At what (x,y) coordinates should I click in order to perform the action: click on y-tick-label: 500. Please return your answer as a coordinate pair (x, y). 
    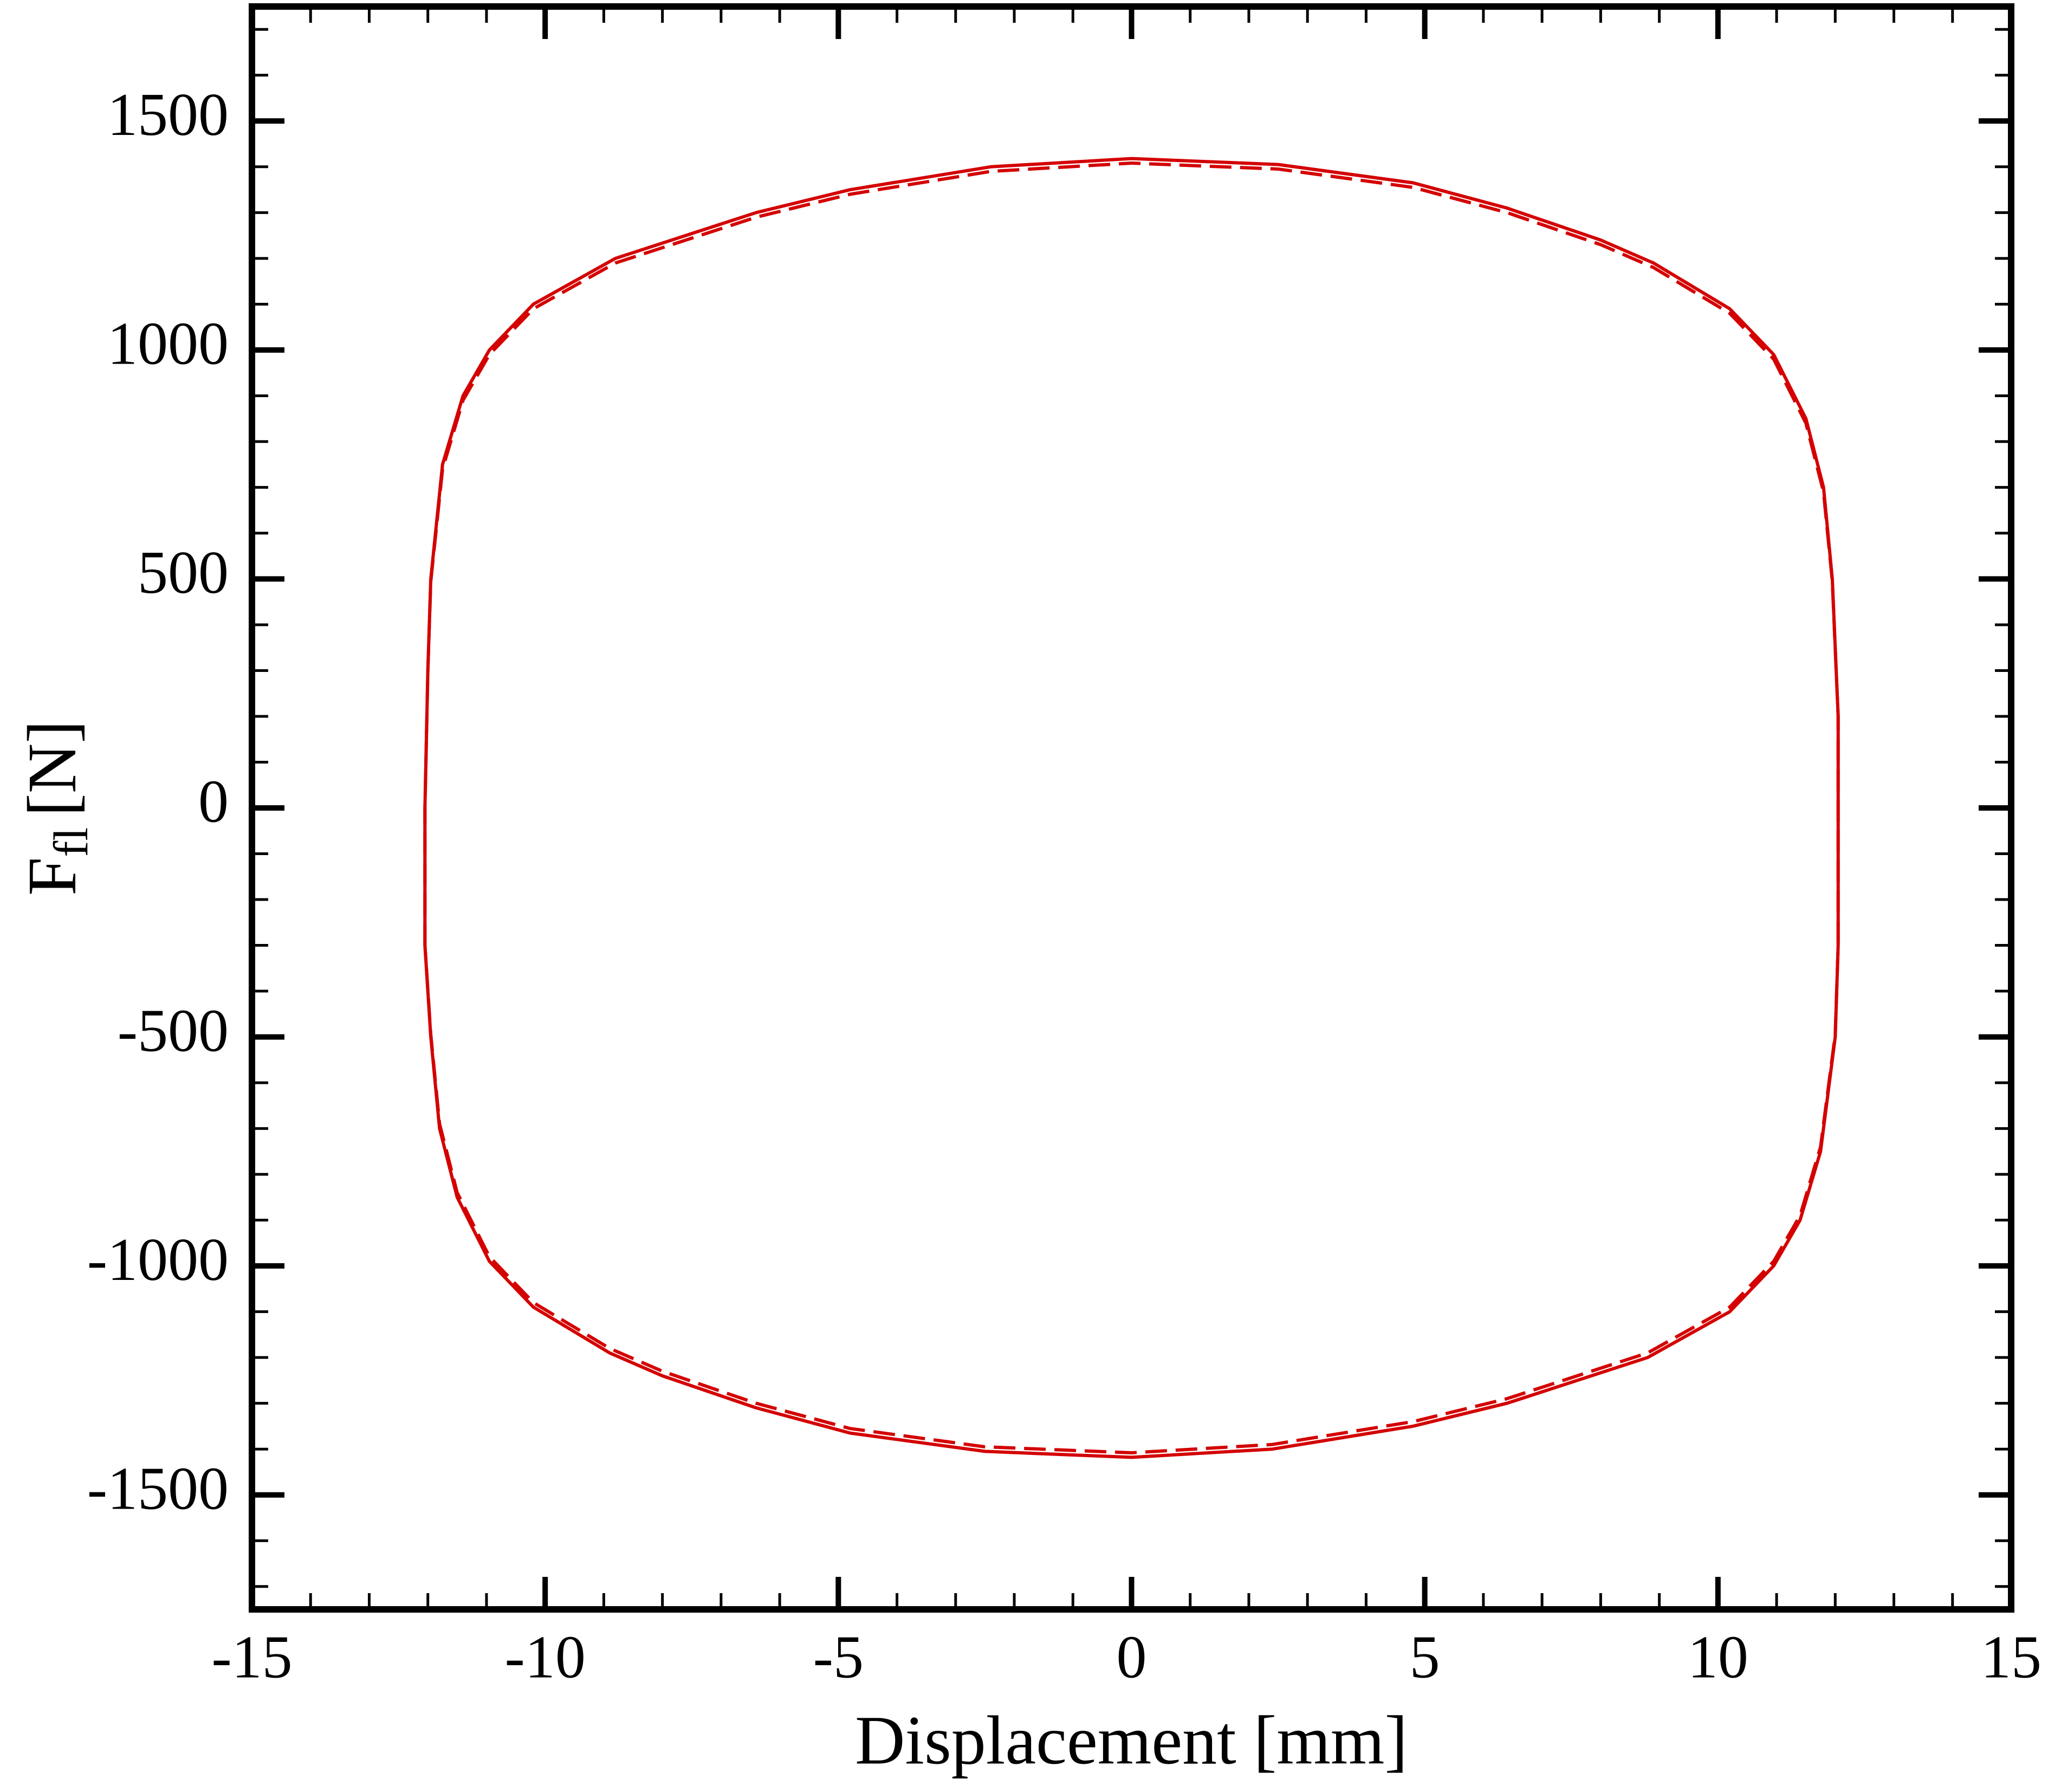
    Looking at the image, I should click on (183, 572).